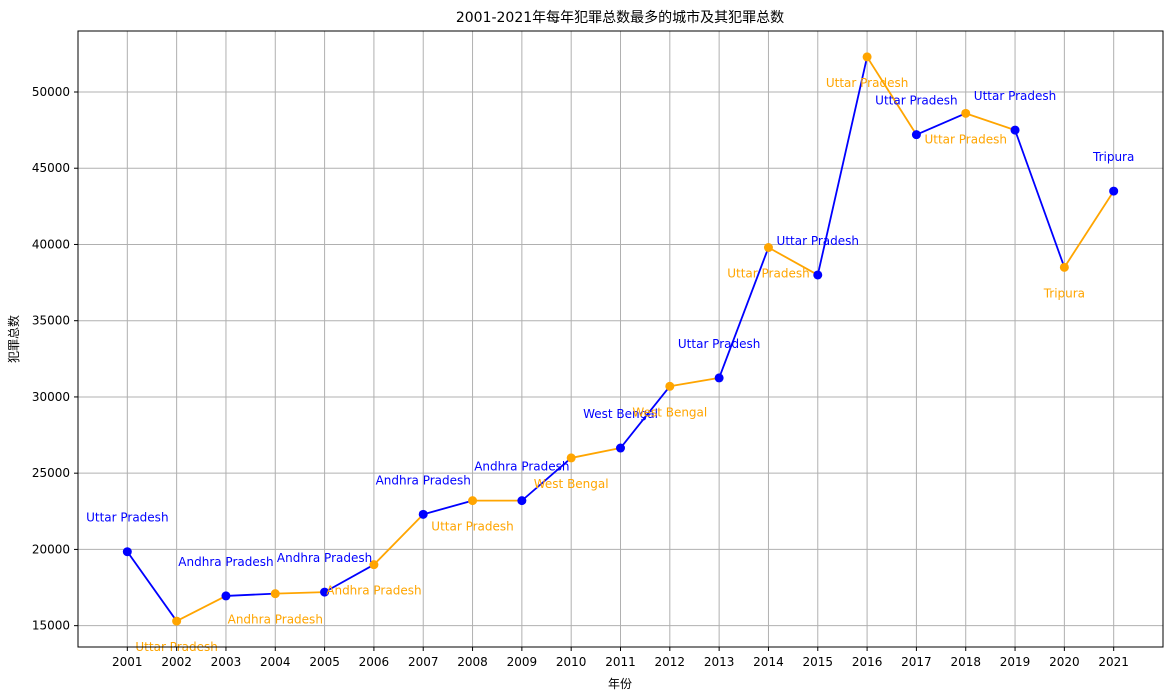 Image resolution: width=1172 pixels, height=700 pixels. What do you see at coordinates (13, 339) in the screenshot?
I see `y-axis-label: 犯罪总数` at bounding box center [13, 339].